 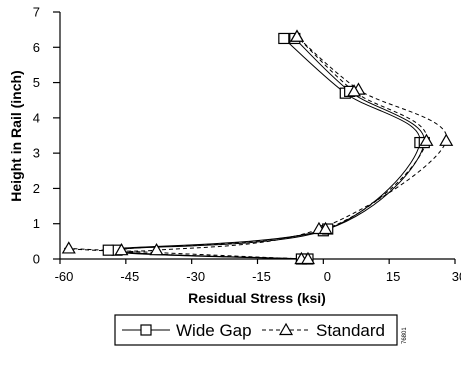 I want to click on legend-marker-triangle, so click(x=286, y=329).